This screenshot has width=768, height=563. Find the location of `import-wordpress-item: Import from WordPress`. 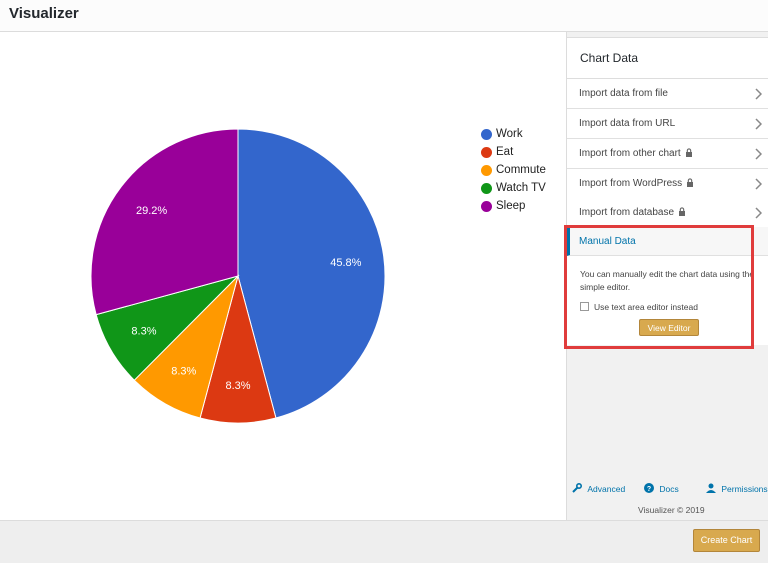

import-wordpress-item: Import from WordPress is located at coordinates (667, 184).